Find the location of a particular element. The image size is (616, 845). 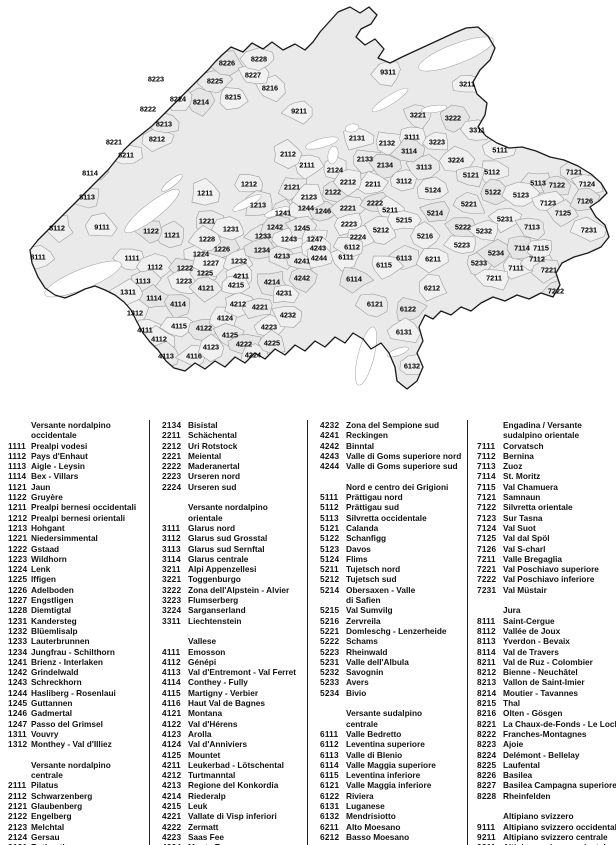

legend-item-code: 8213 is located at coordinates (487, 682).